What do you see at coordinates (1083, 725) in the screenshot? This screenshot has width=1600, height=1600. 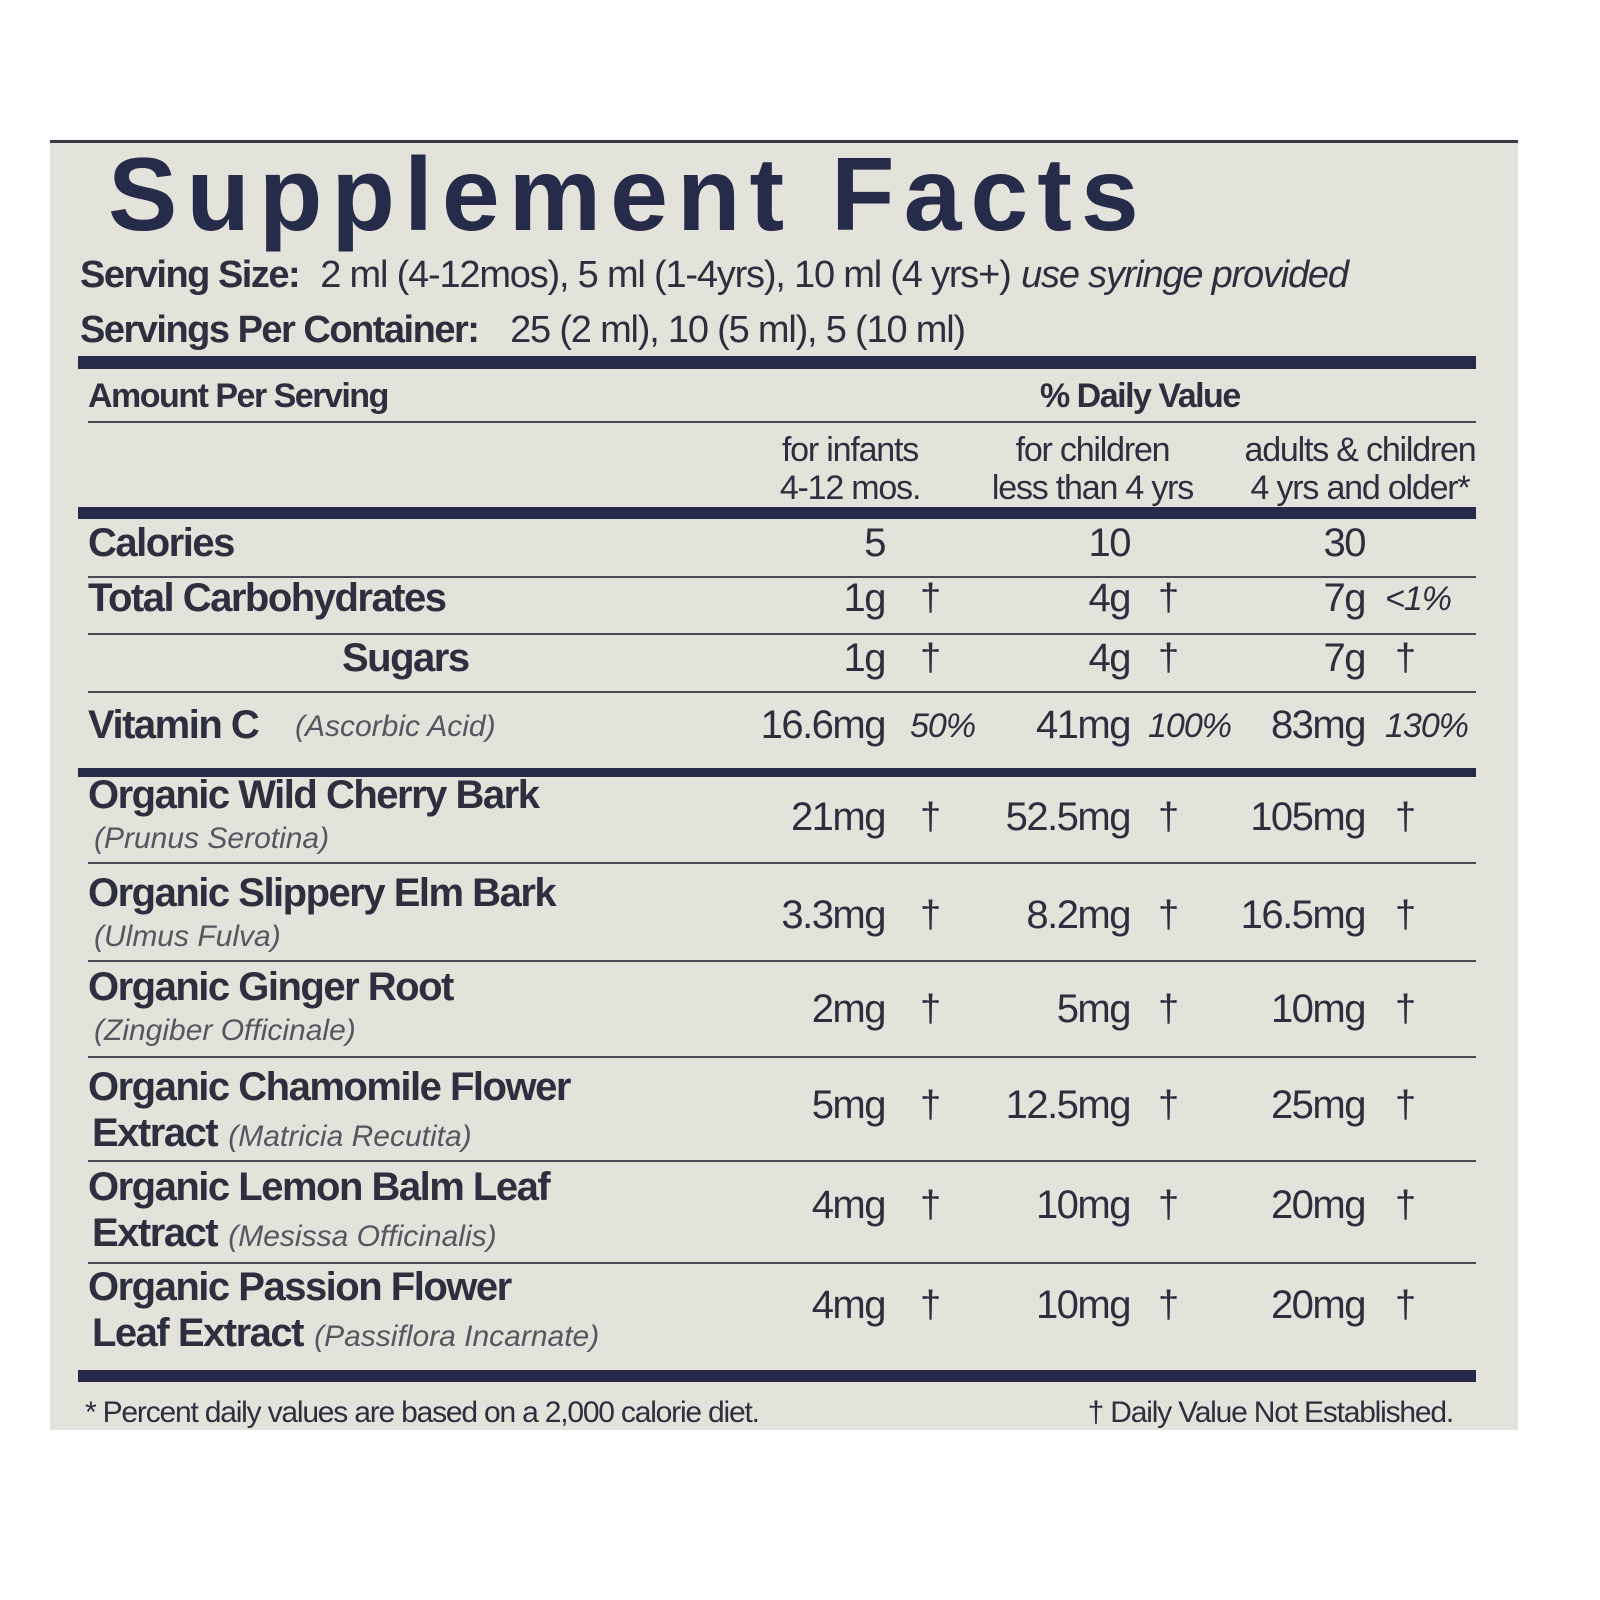 I see `amount-value: 41mg` at bounding box center [1083, 725].